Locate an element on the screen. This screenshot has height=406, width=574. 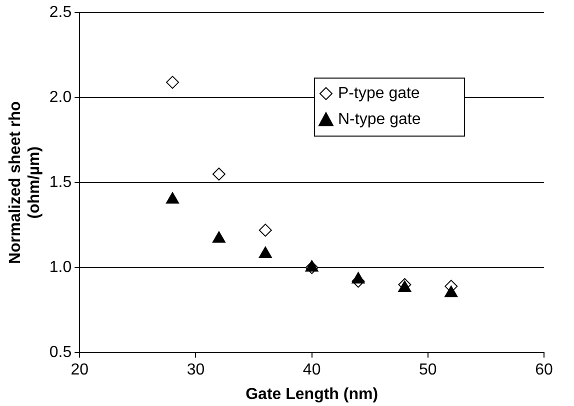
legend-label: P-type gate is located at coordinates (379, 93).